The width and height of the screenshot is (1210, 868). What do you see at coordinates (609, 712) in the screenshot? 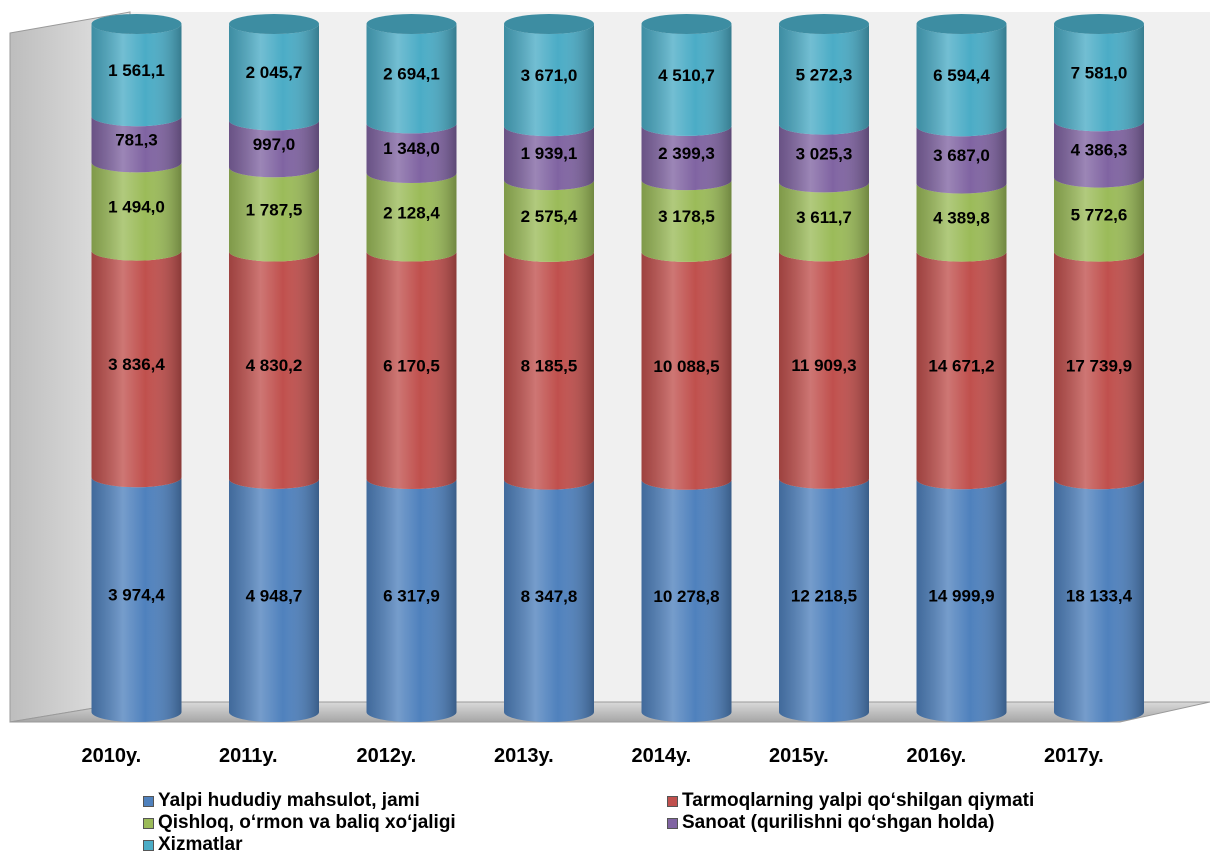
I see `chart-floor` at bounding box center [609, 712].